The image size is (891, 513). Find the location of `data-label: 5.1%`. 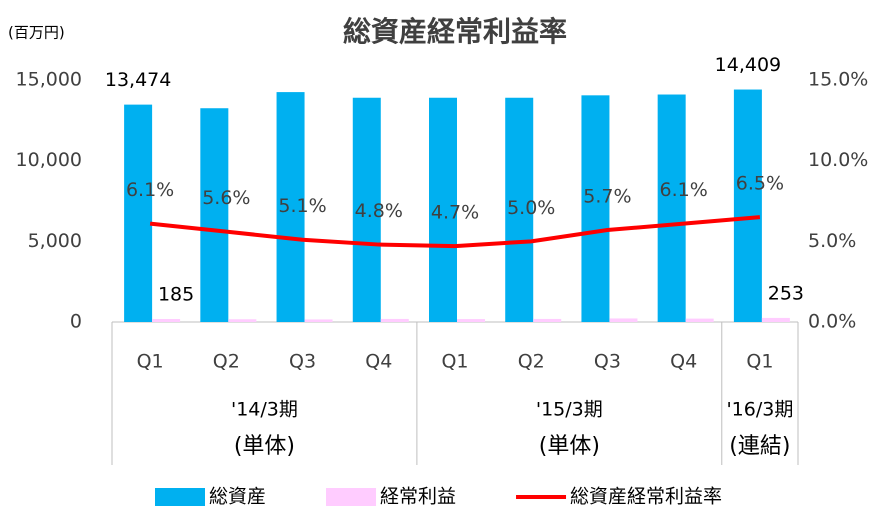

data-label: 5.1% is located at coordinates (302, 206).